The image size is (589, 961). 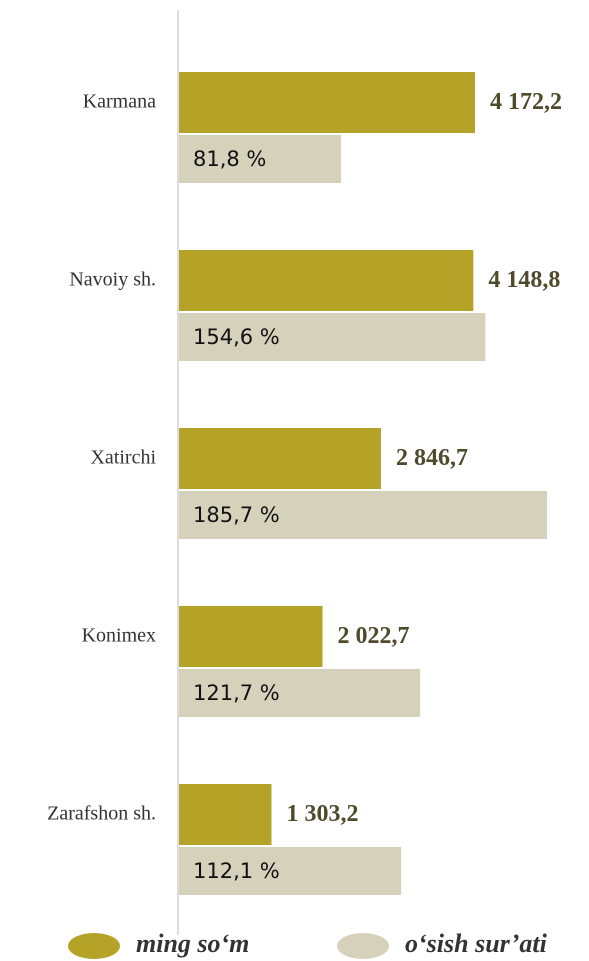 I want to click on value-label: 81,8 %, so click(x=229, y=159).